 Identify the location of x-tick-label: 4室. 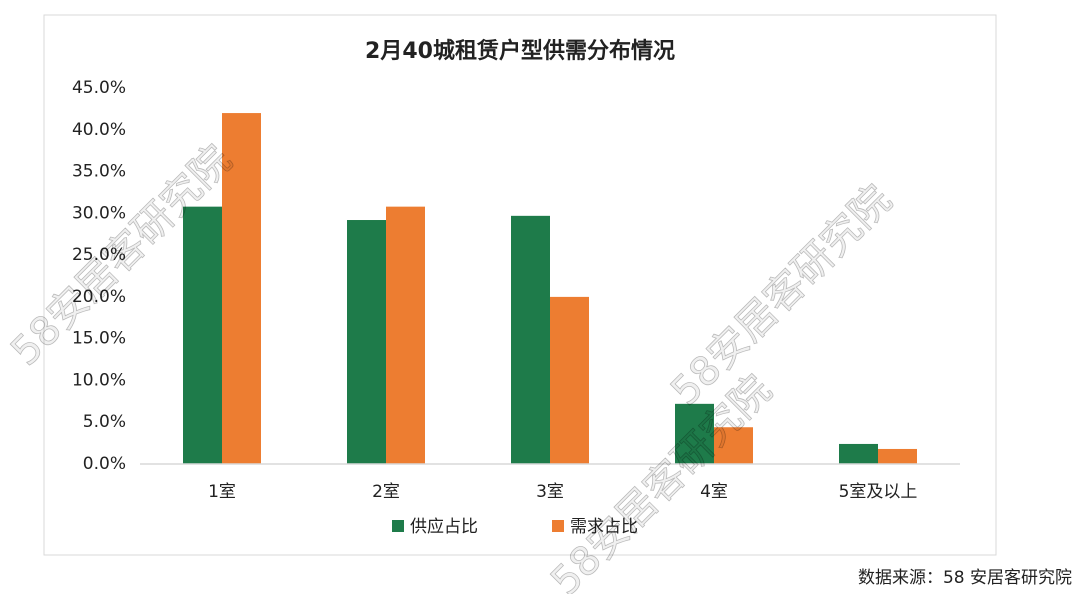
(714, 492).